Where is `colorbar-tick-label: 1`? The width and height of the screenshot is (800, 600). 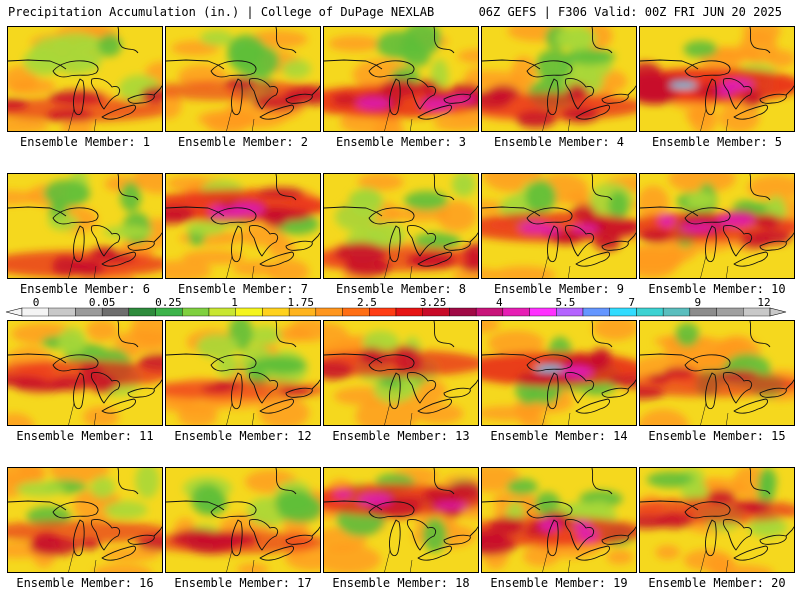
colorbar-tick-label: 1 is located at coordinates (234, 302).